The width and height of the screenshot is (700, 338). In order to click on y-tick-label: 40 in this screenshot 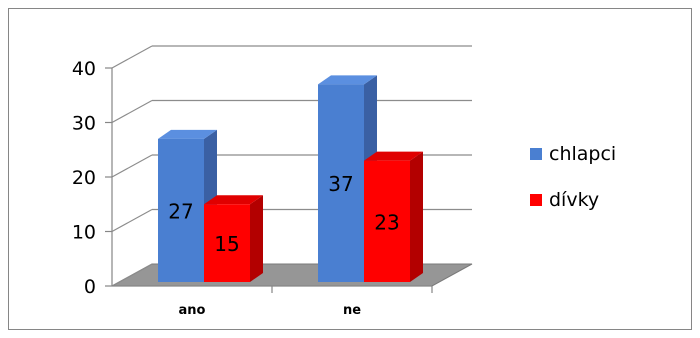, I will do `click(84, 69)`.